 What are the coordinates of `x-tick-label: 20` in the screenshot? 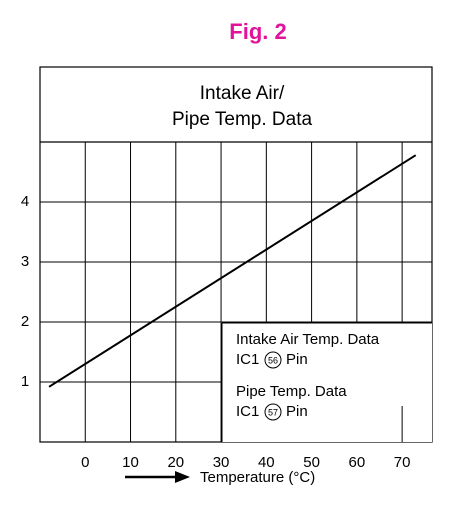 It's located at (175, 462).